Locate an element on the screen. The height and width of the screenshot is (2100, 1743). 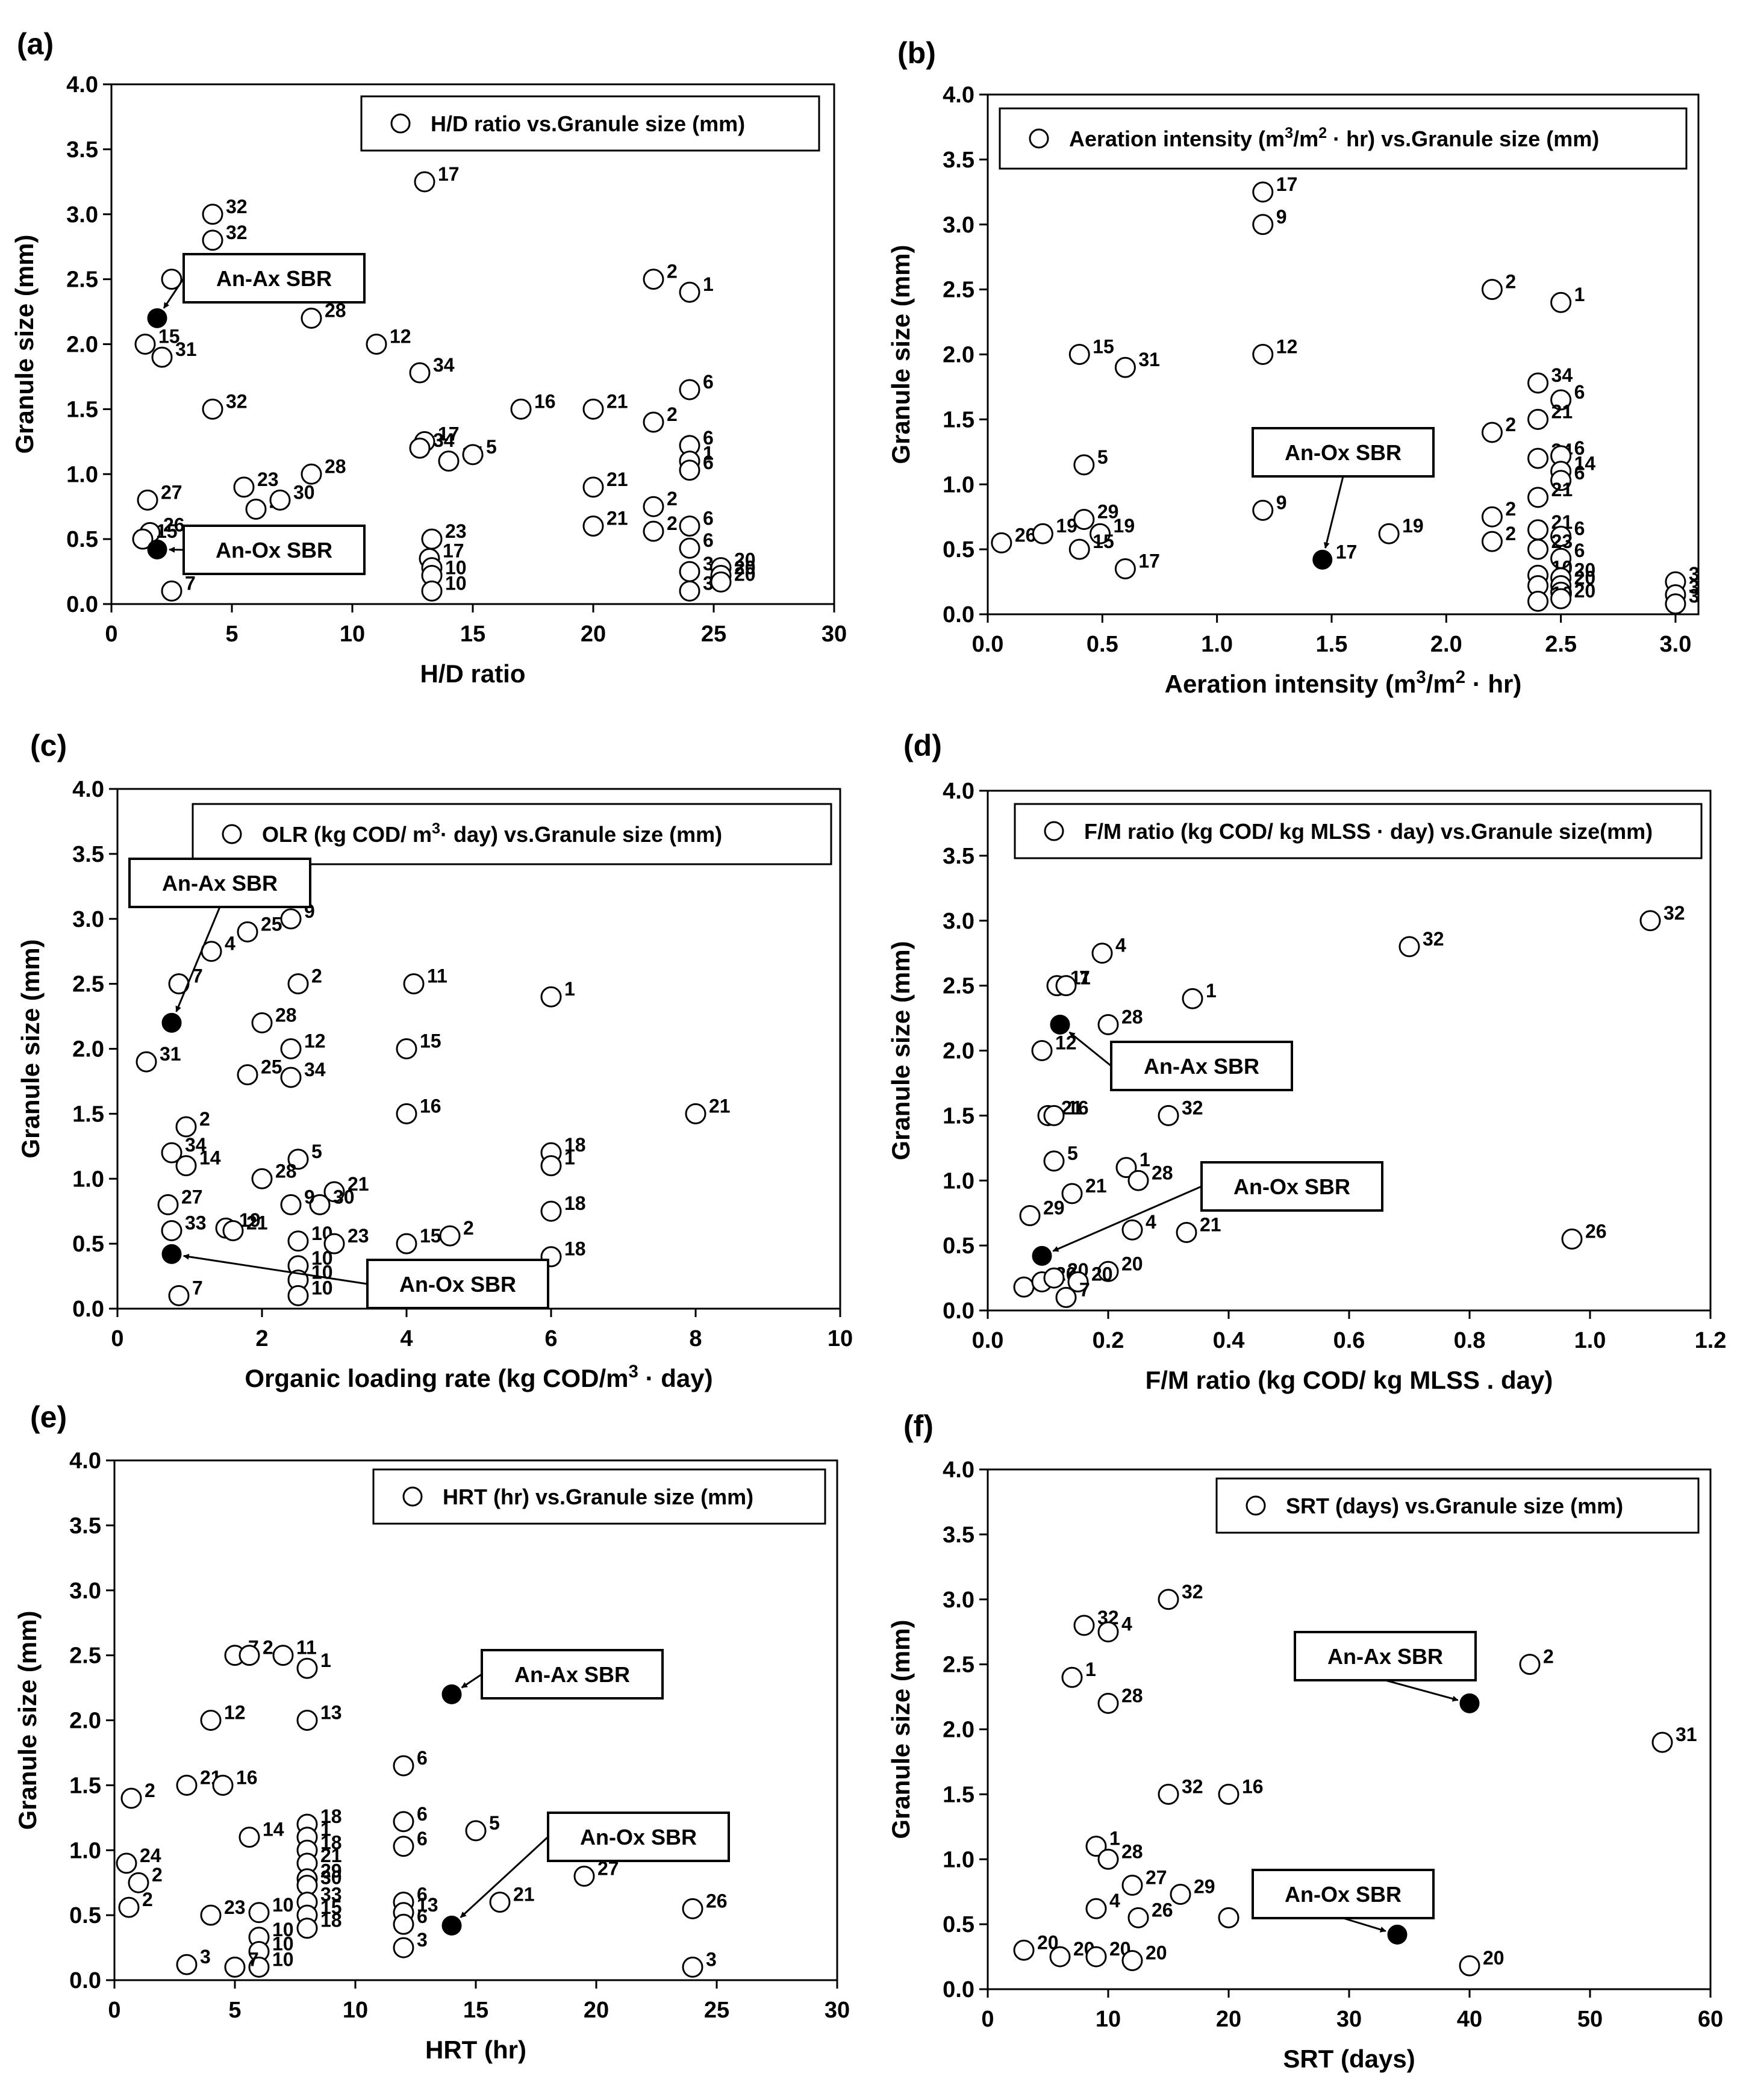
x-tick-label: 25 is located at coordinates (716, 2010).